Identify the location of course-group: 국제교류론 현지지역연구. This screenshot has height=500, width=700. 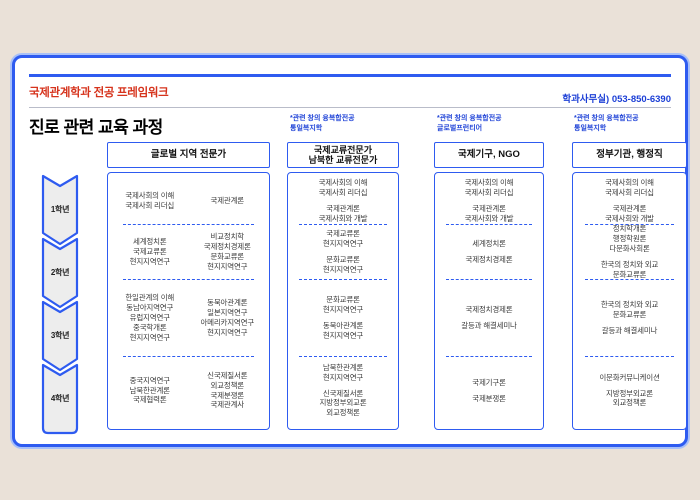
(343, 239).